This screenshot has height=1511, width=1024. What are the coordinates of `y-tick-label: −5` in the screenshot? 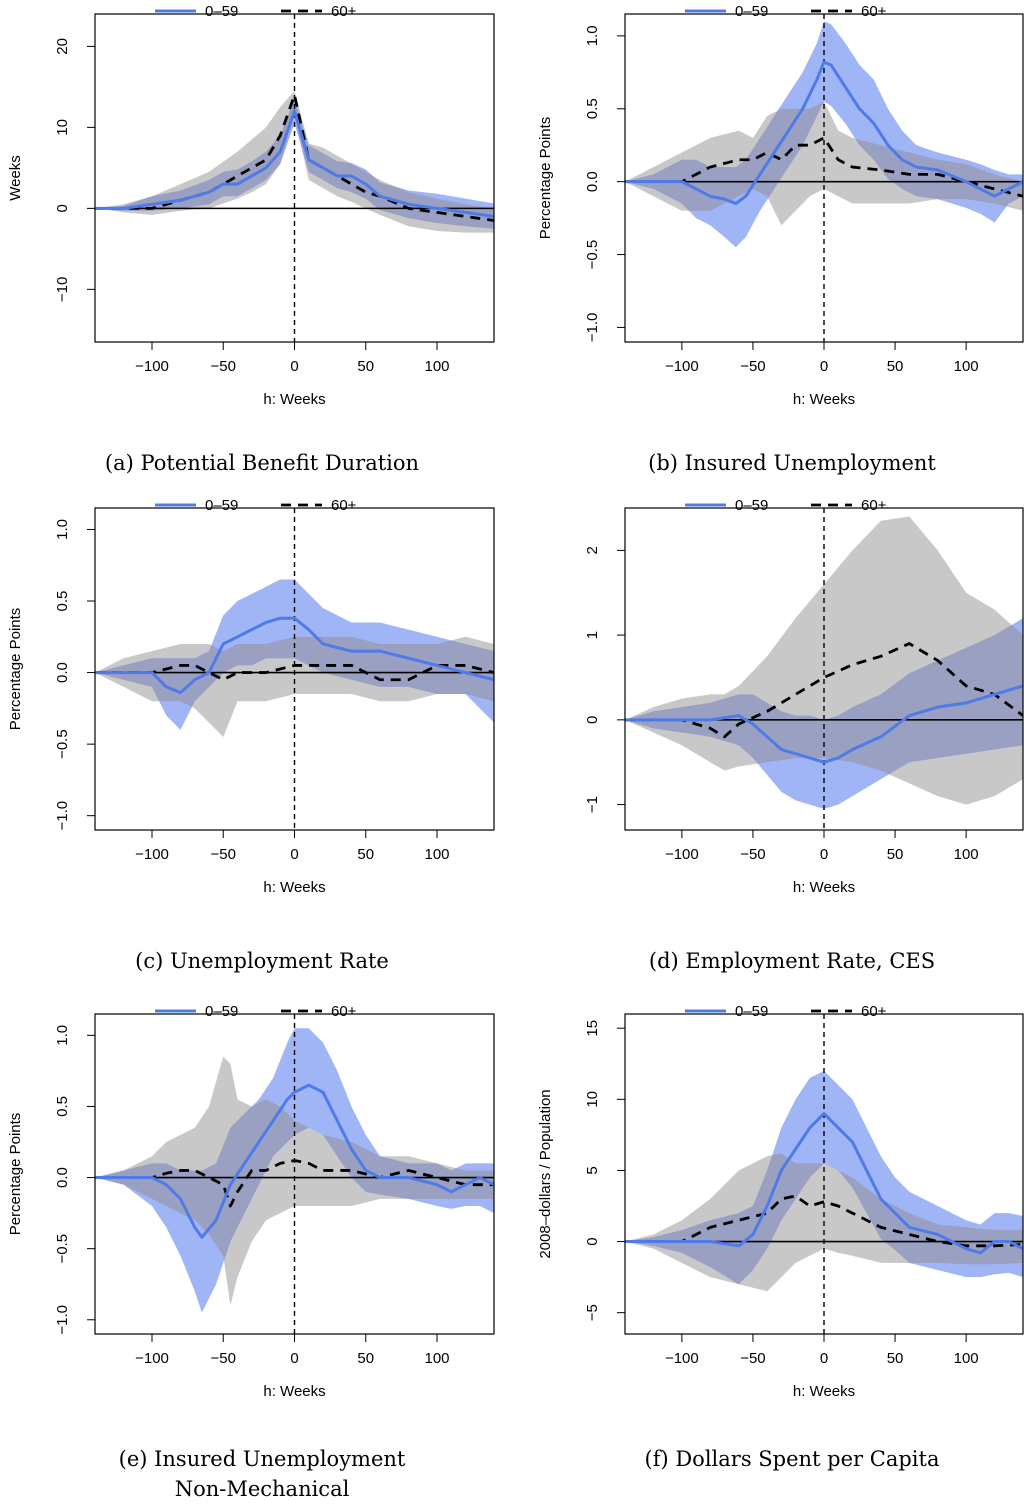 It's located at (592, 1312).